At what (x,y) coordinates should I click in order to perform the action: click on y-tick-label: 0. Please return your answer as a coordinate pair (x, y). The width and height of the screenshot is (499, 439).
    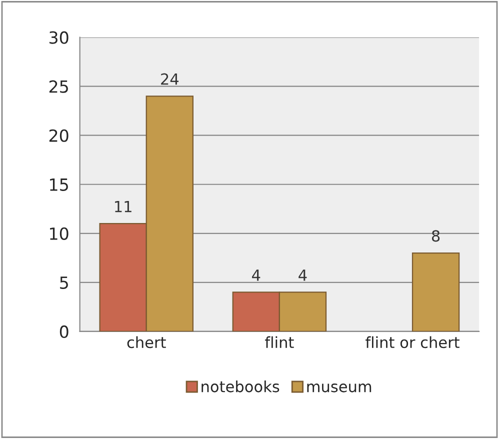
    Looking at the image, I should click on (64, 331).